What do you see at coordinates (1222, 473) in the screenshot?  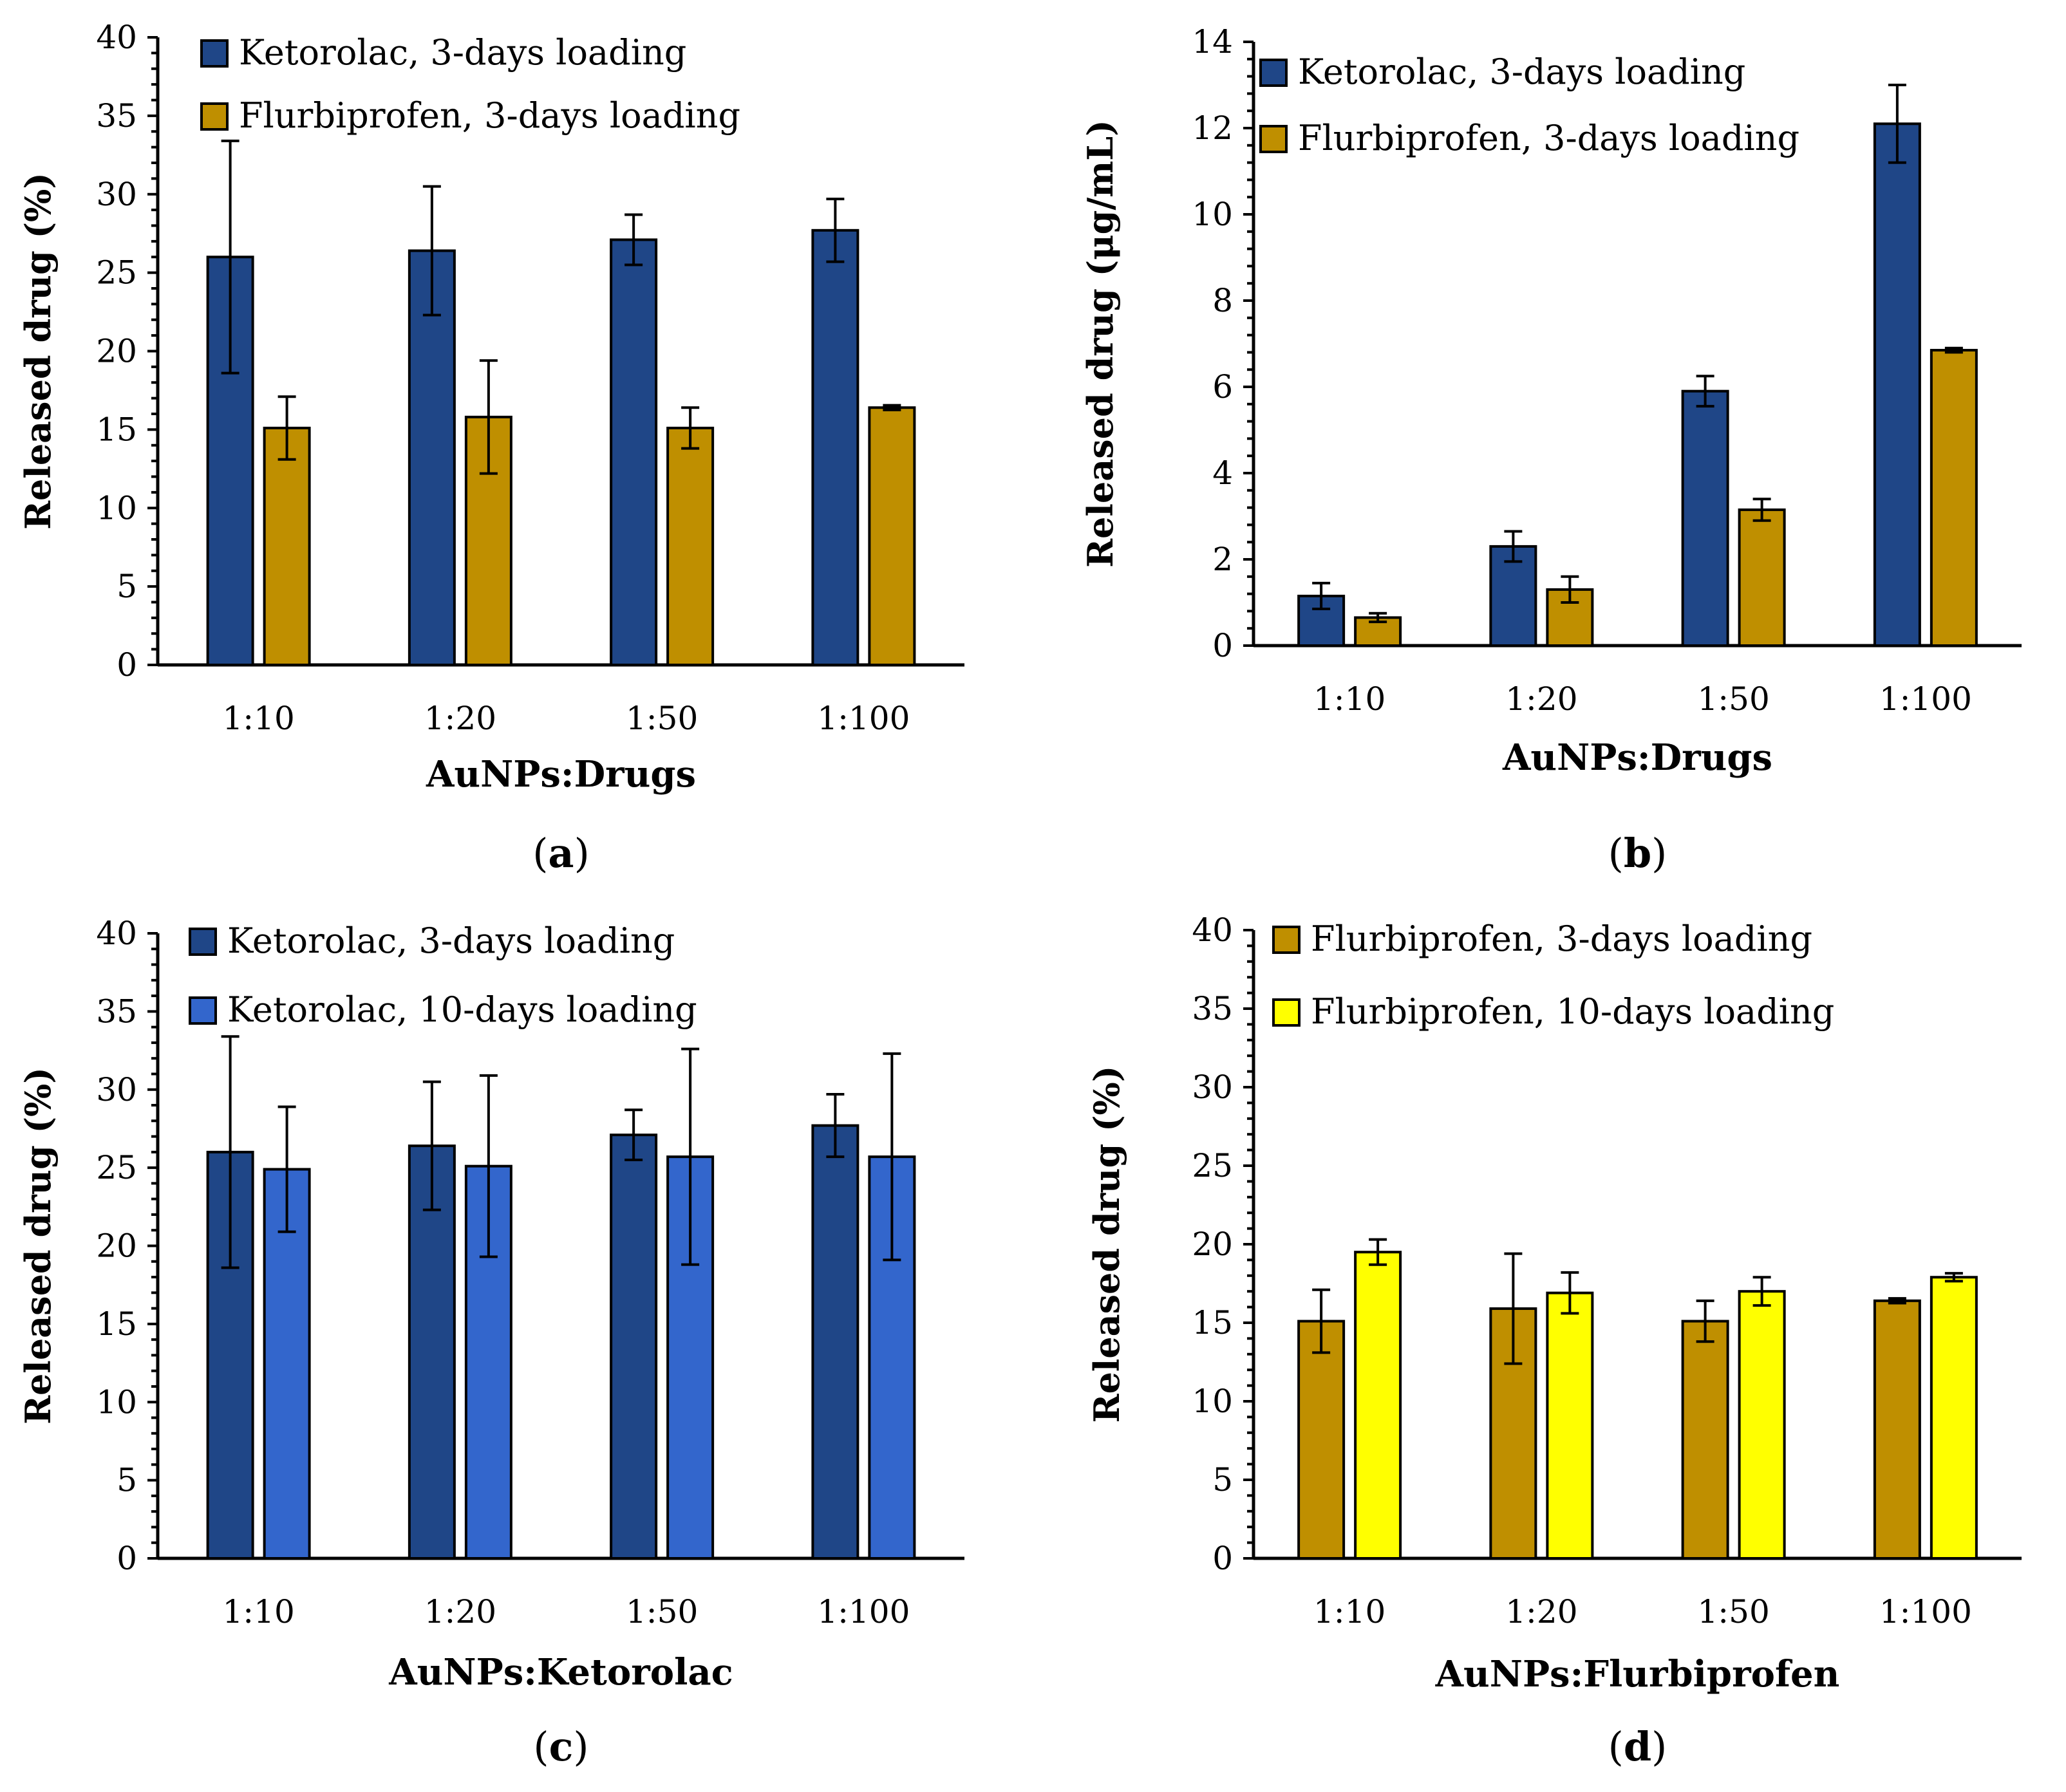 I see `y-tick-label: 4` at bounding box center [1222, 473].